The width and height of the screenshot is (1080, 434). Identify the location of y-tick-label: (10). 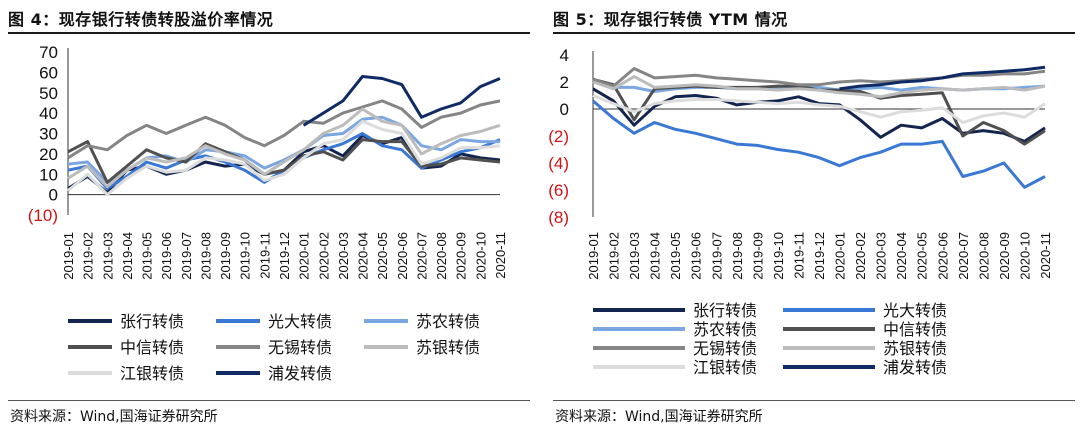
(43, 215).